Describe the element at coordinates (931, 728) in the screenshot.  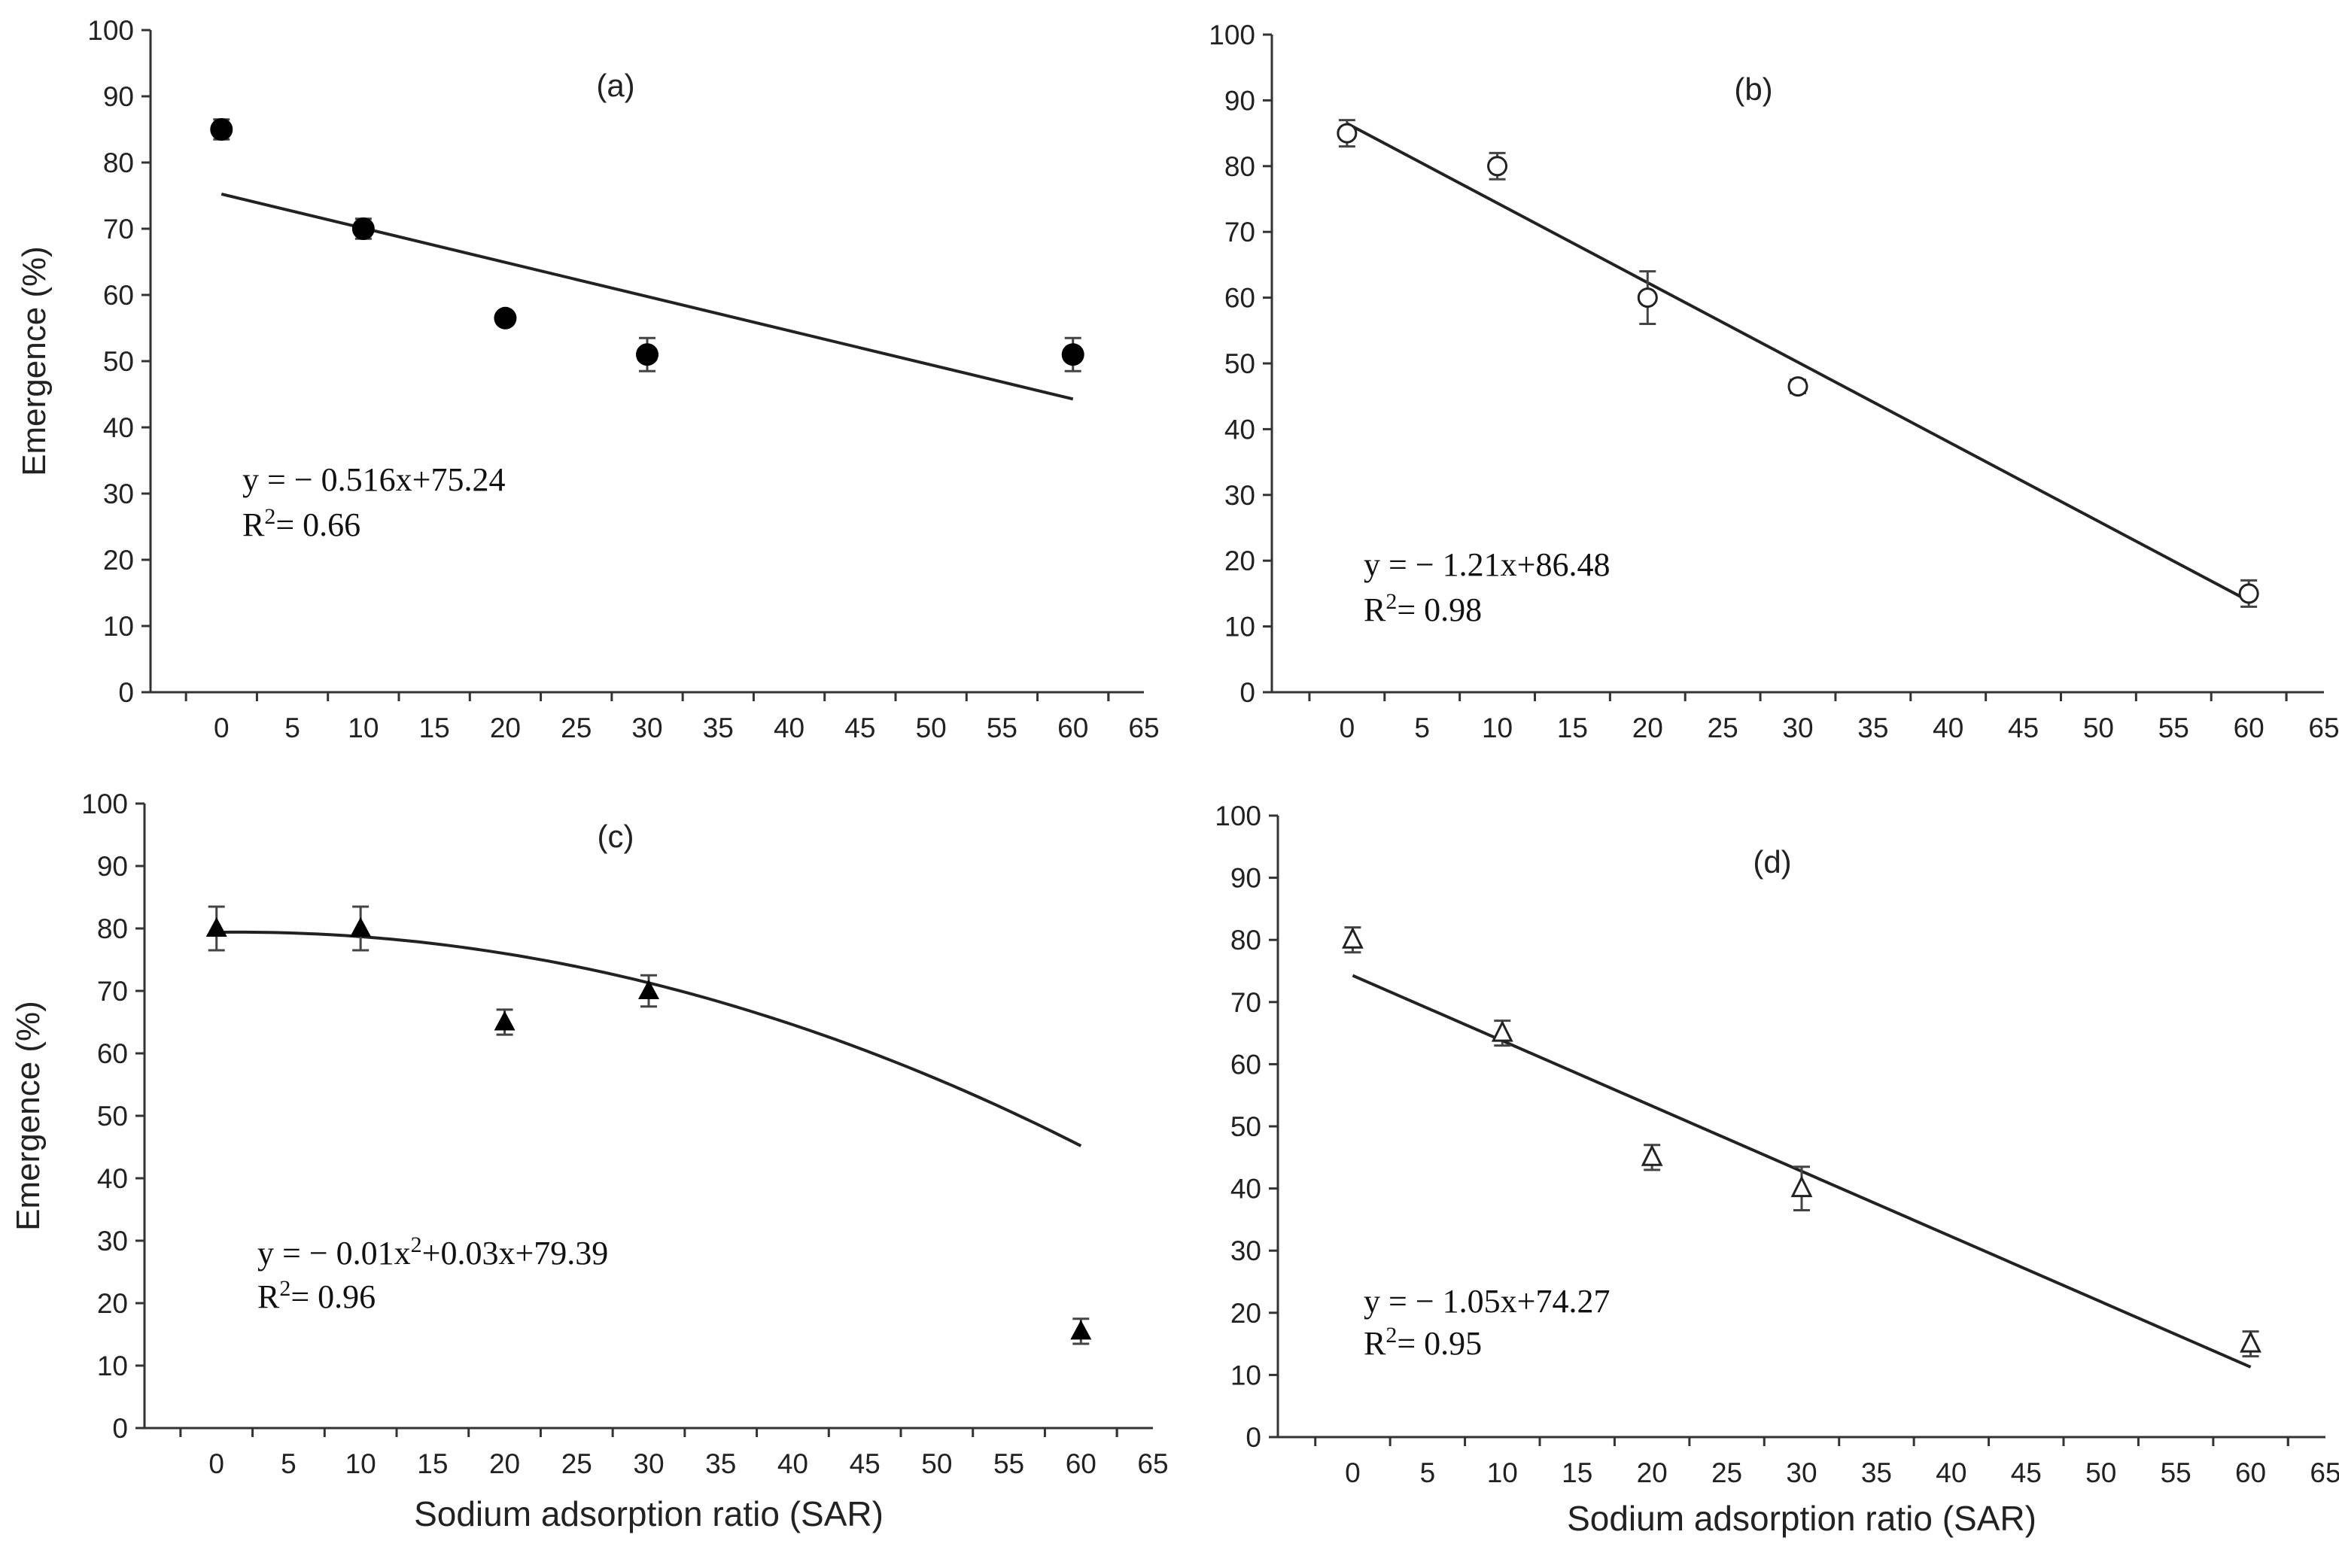
I see `x-tick-label: 50` at that location.